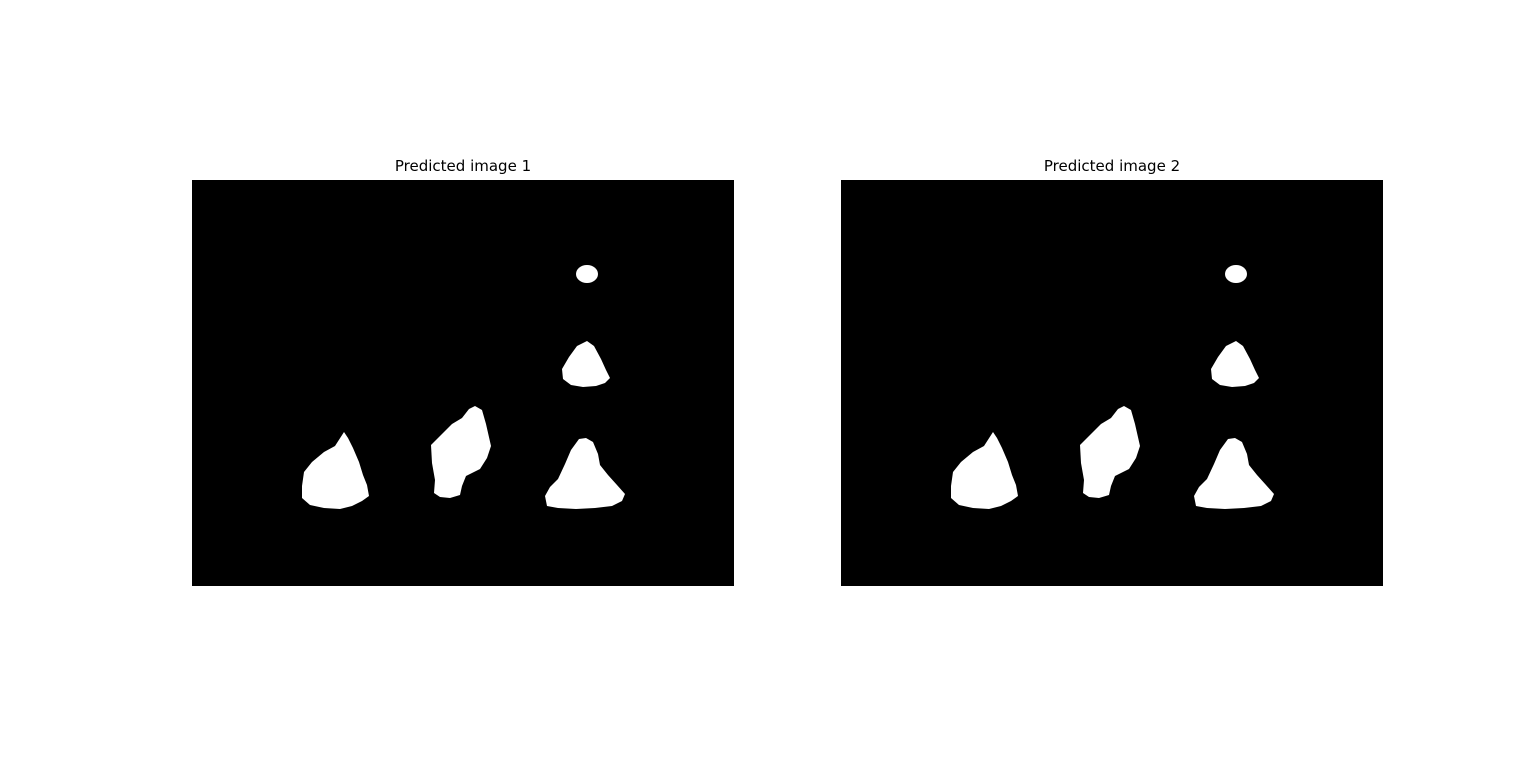 This screenshot has width=1536, height=759. I want to click on panel-title-2: Predicted image 2, so click(1112, 166).